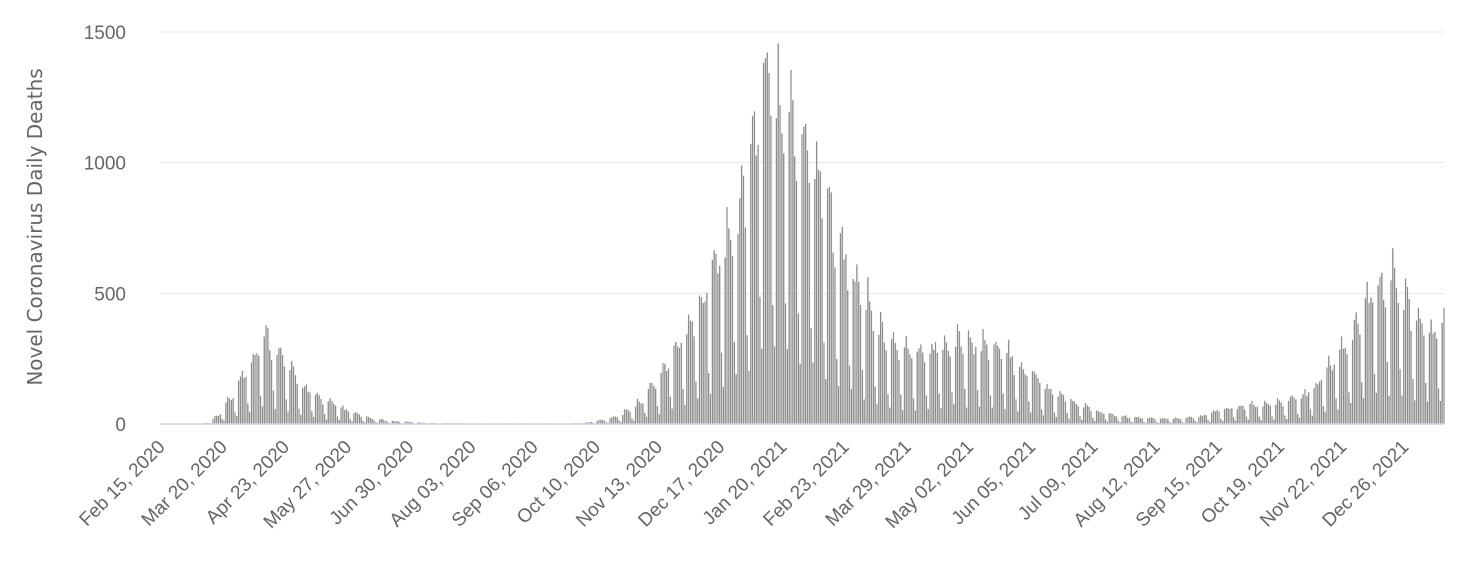  What do you see at coordinates (105, 164) in the screenshot?
I see `y-tick-label: 1000` at bounding box center [105, 164].